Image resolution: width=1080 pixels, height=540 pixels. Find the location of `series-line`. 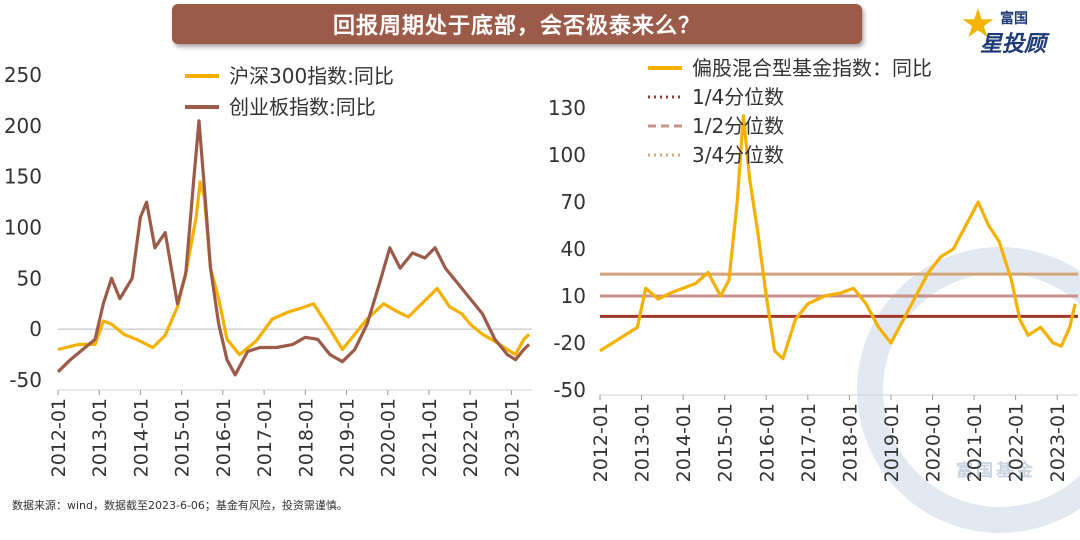

series-line is located at coordinates (294, 268).